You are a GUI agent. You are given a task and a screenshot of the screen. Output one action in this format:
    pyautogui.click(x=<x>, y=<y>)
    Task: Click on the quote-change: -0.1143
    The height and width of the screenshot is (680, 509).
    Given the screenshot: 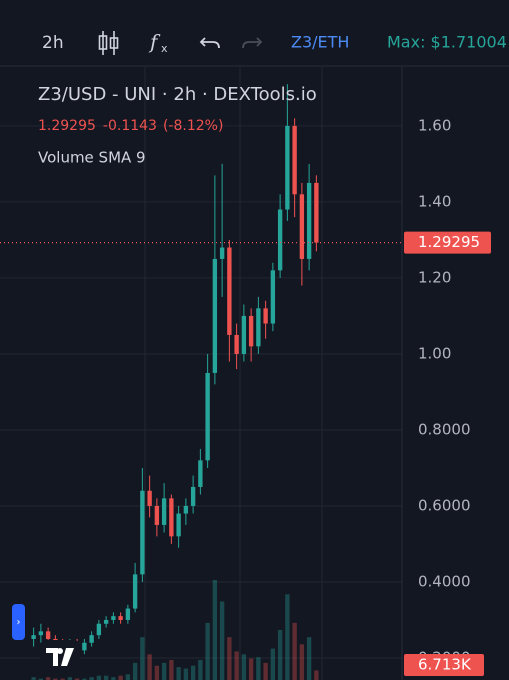 What is the action you would take?
    pyautogui.click(x=130, y=126)
    